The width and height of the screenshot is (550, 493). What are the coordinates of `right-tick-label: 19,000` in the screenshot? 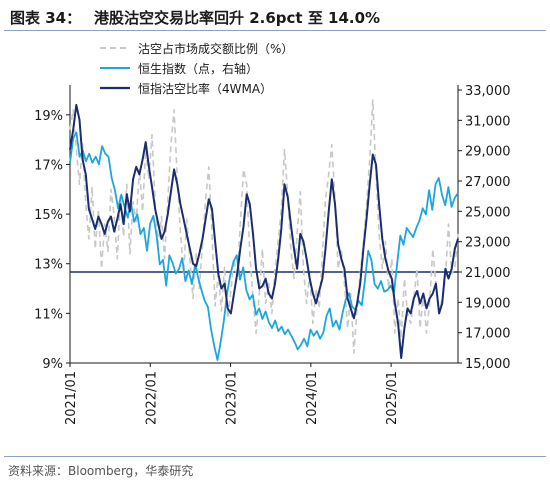 It's located at (488, 303).